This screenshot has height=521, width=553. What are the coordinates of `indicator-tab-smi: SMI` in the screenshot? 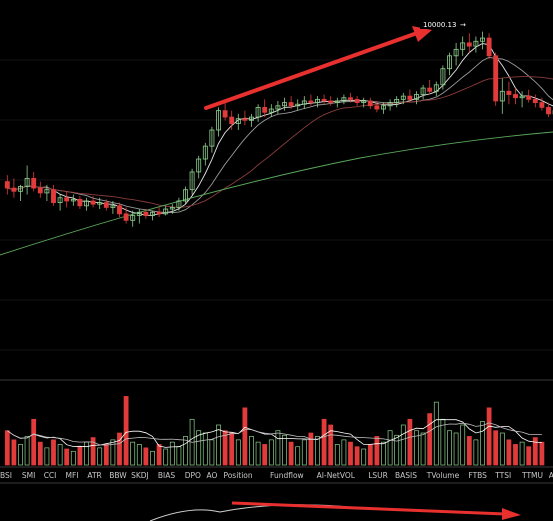 It's located at (28, 475).